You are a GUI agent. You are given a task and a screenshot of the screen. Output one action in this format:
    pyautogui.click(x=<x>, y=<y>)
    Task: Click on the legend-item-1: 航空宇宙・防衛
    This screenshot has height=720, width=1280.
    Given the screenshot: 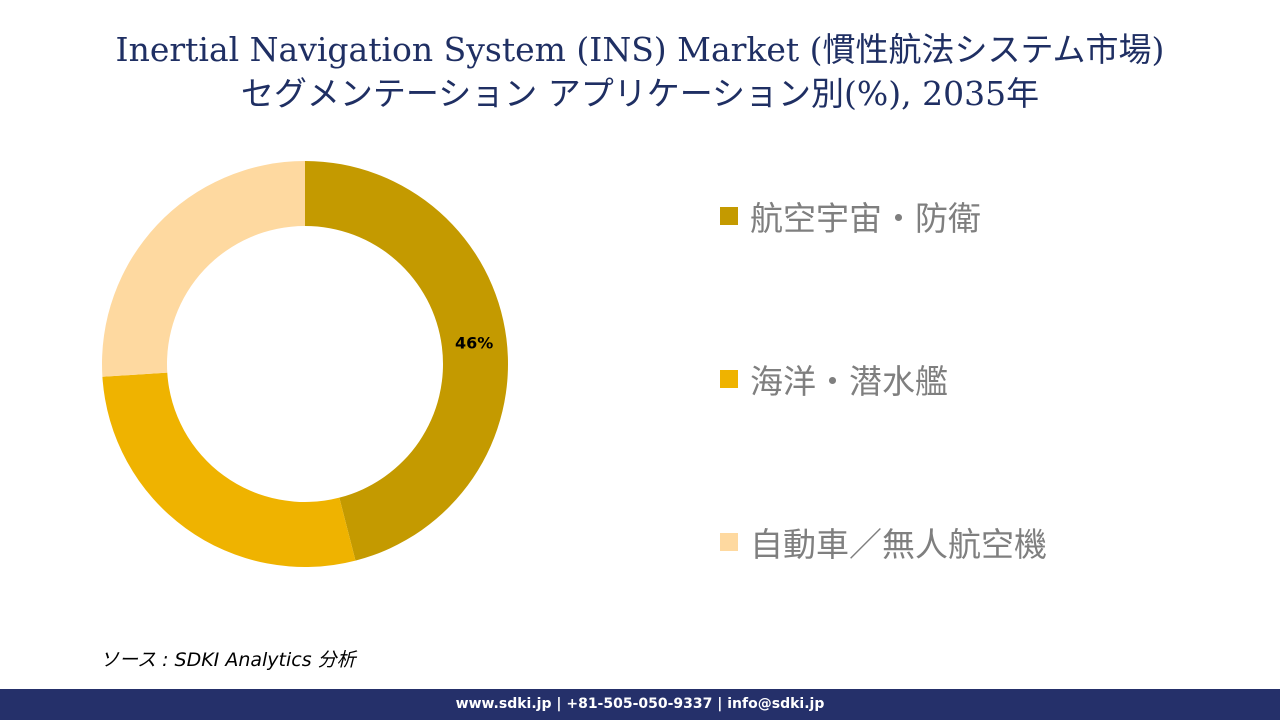 What is the action you would take?
    pyautogui.click(x=883, y=216)
    